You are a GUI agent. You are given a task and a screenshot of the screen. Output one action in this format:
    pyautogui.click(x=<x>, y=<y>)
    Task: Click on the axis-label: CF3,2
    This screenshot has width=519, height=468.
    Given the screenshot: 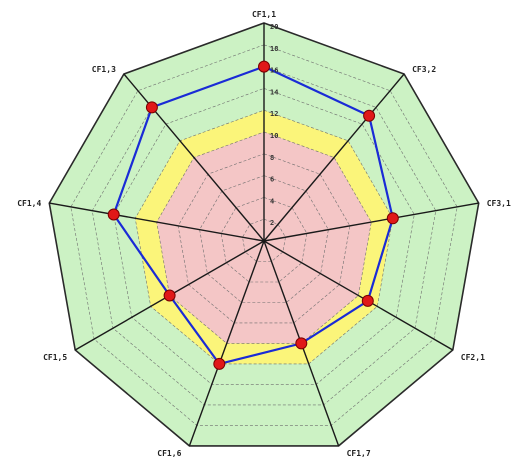 What is the action you would take?
    pyautogui.click(x=424, y=69)
    